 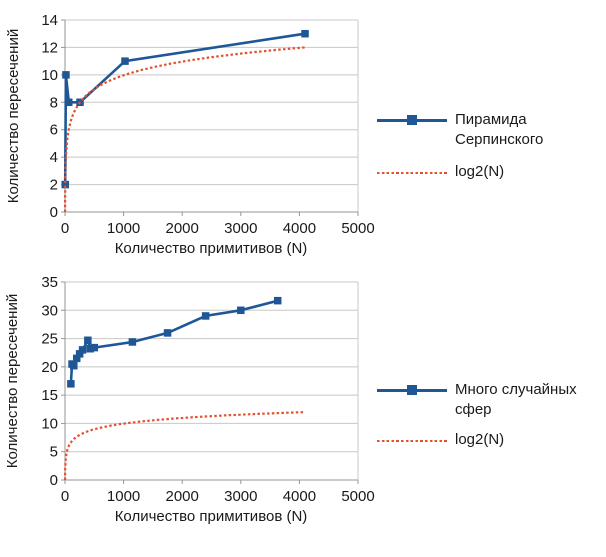 What do you see at coordinates (499, 129) in the screenshot?
I see `legend-label: Пирамида Серпинского` at bounding box center [499, 129].